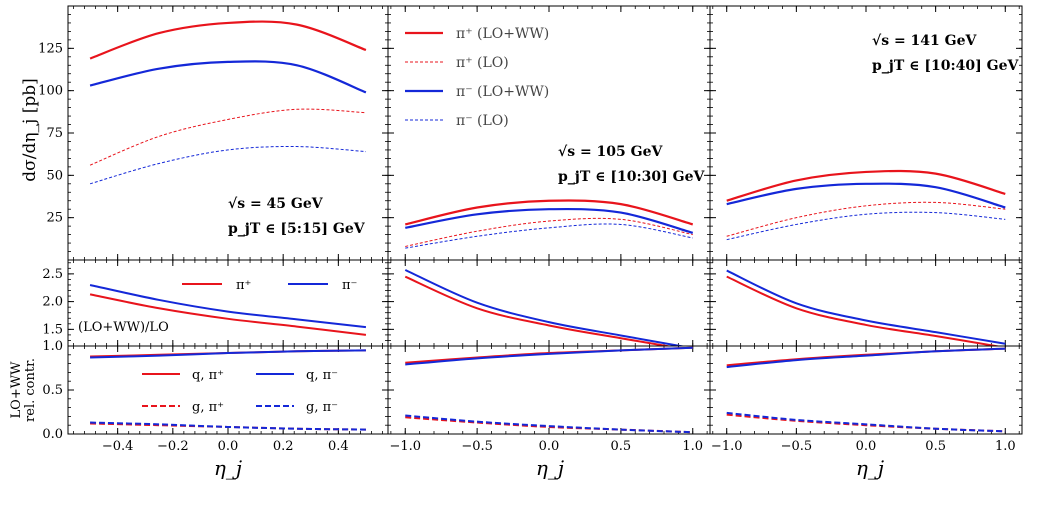  What do you see at coordinates (50, 48) in the screenshot?
I see `y-tick-label-top: 125` at bounding box center [50, 48].